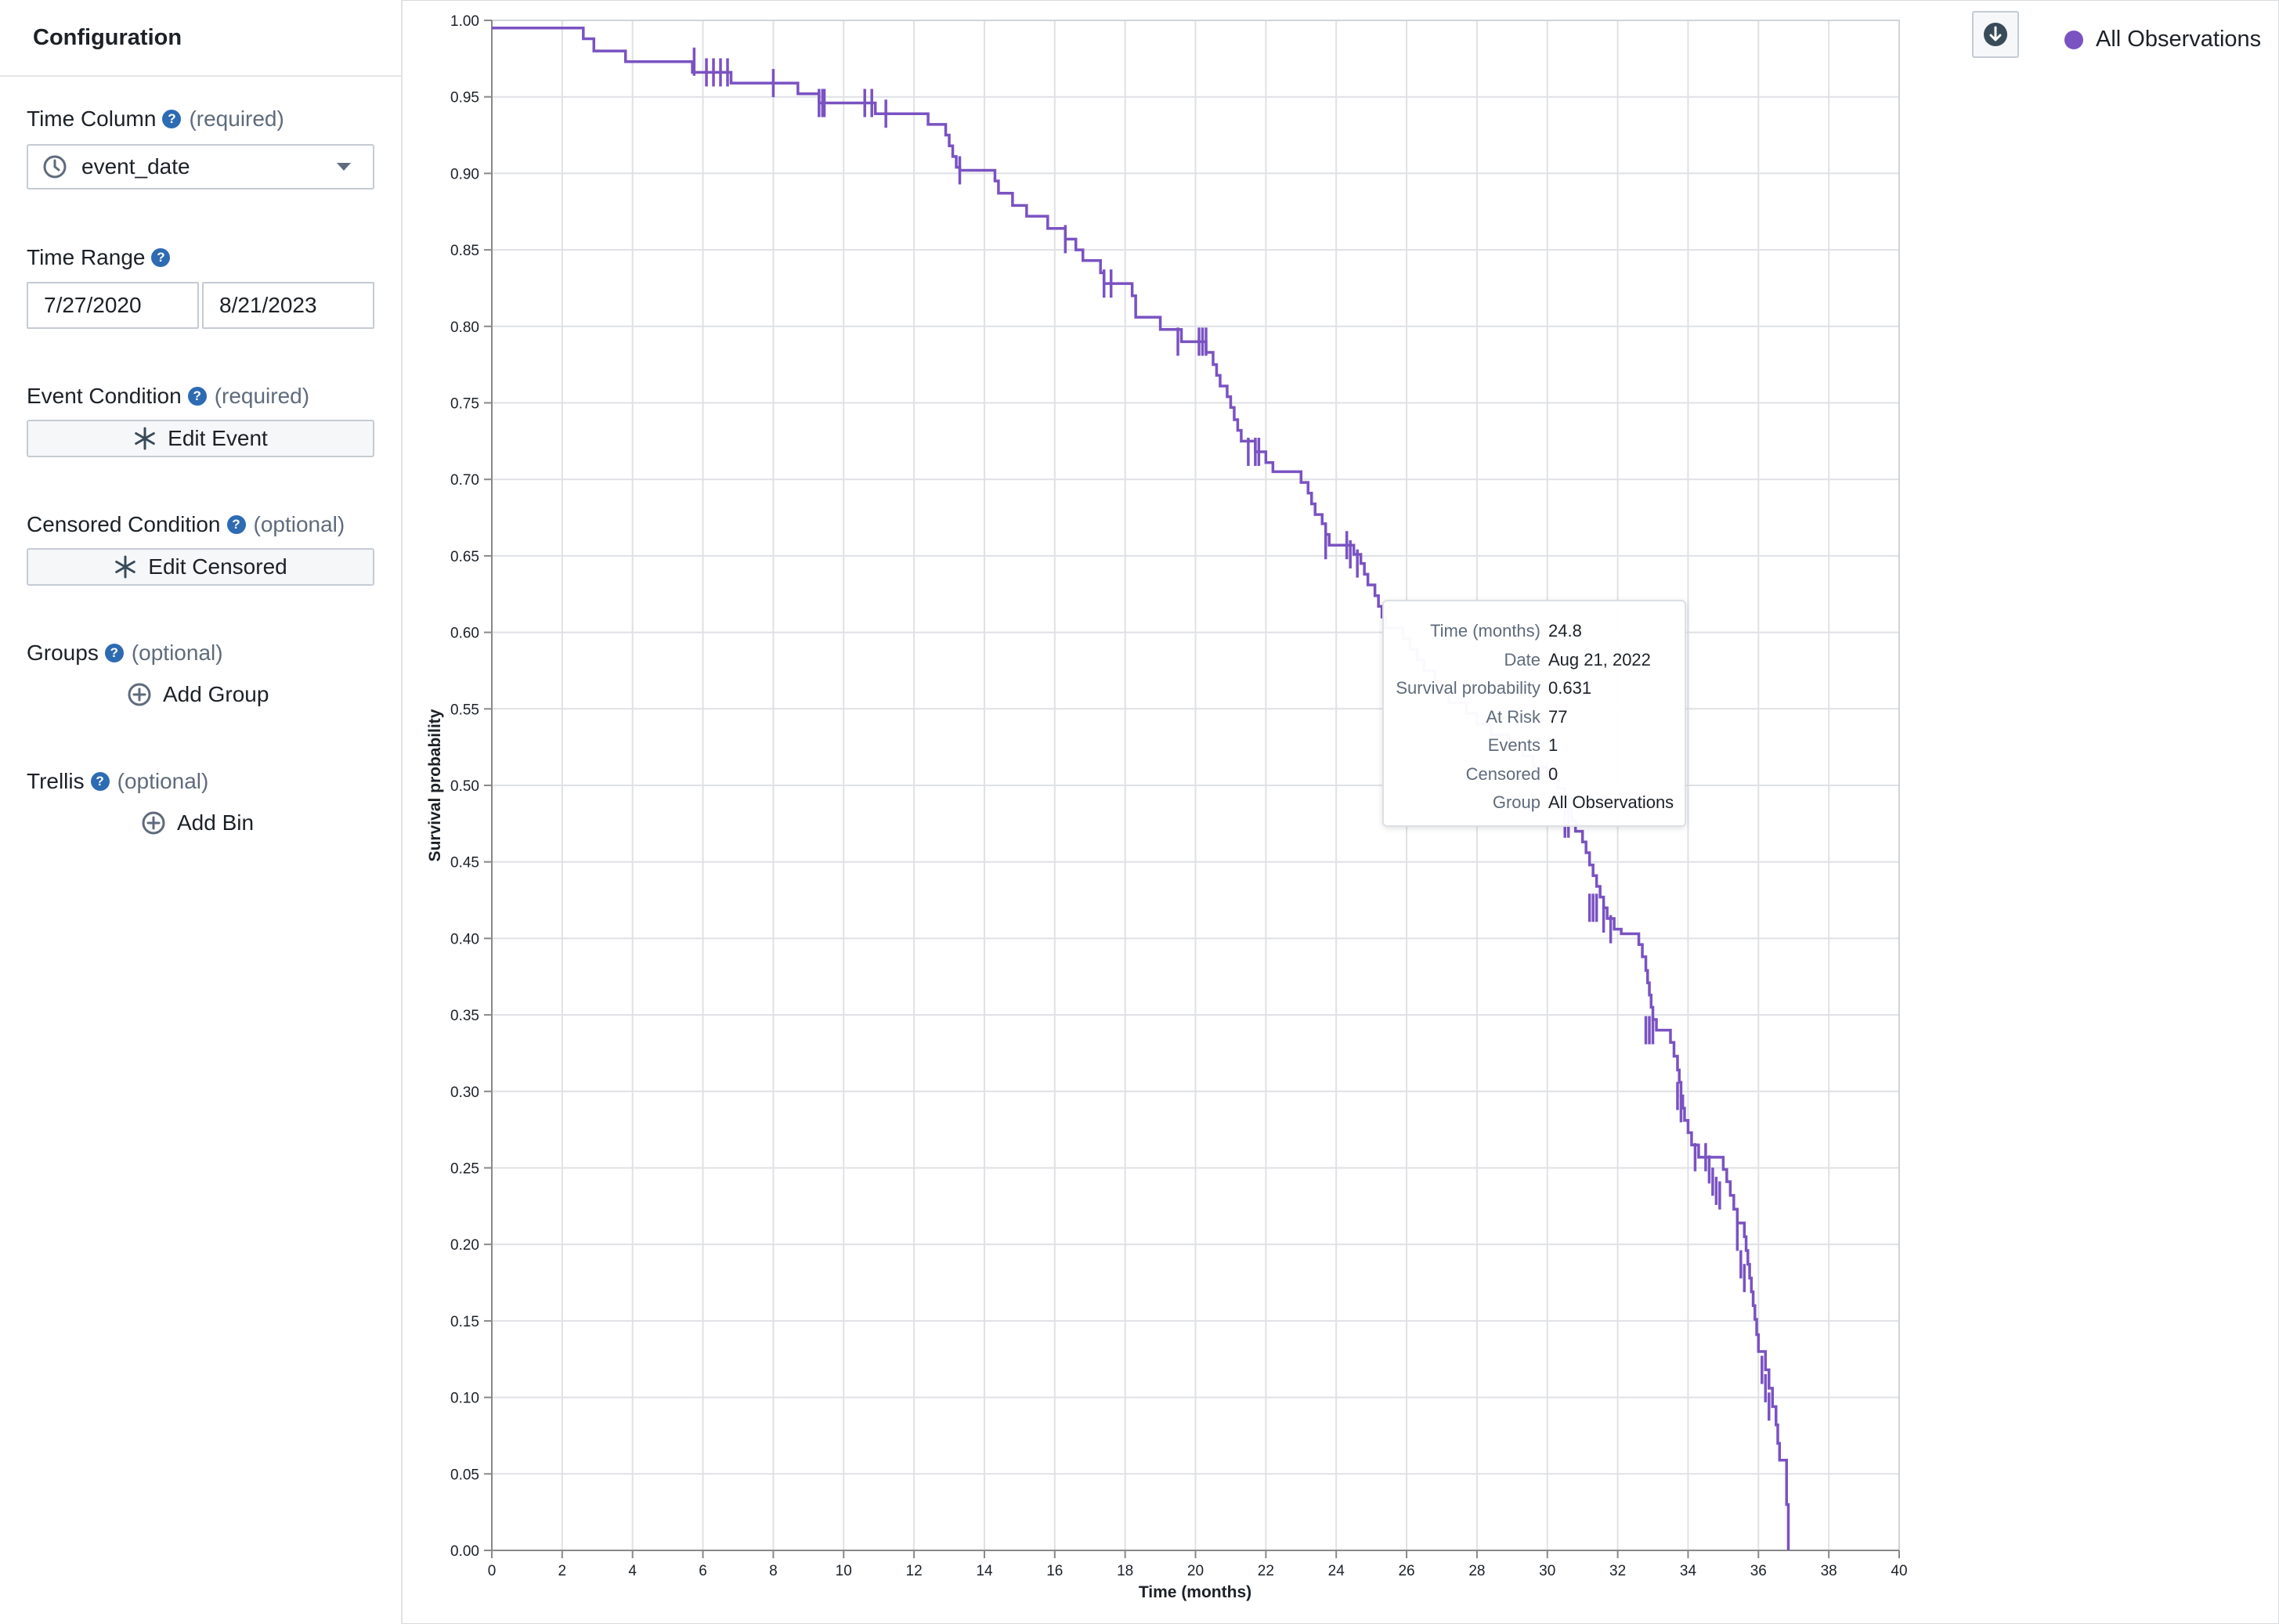 This screenshot has height=1624, width=2279. Describe the element at coordinates (139, 694) in the screenshot. I see `add-circle-icon` at that location.